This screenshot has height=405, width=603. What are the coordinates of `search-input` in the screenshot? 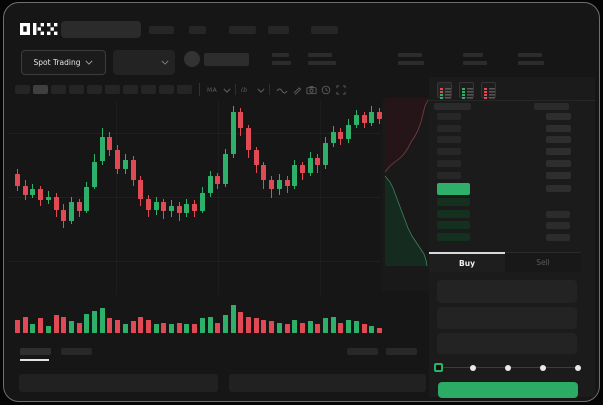 It's located at (101, 29).